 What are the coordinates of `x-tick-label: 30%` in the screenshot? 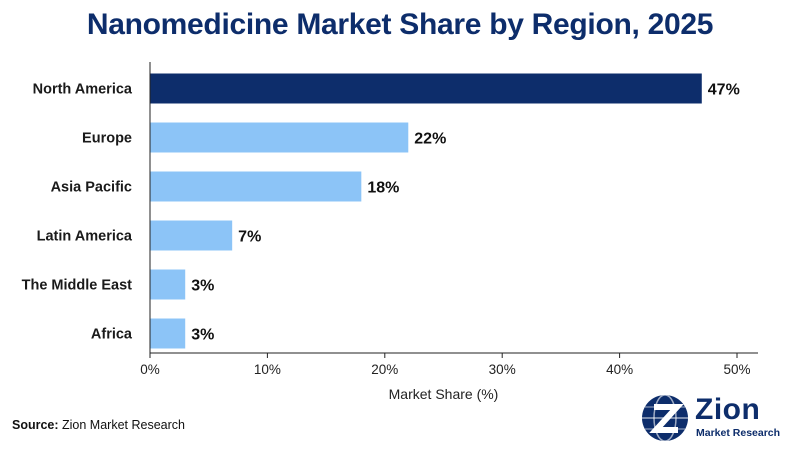 It's located at (502, 369).